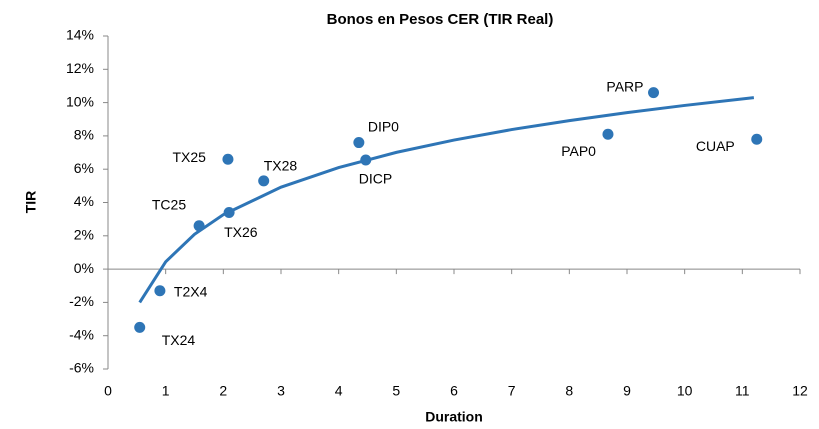  I want to click on point-label: PAP0, so click(578, 151).